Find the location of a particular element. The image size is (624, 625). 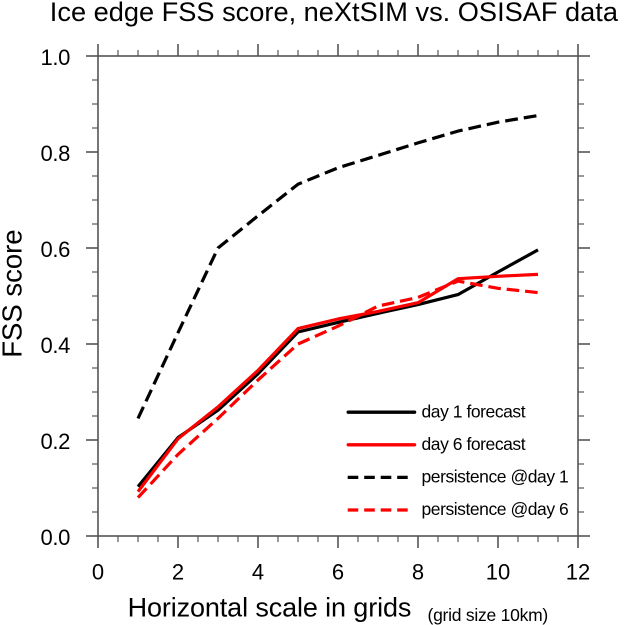

svg-text: 8 is located at coordinates (418, 572).